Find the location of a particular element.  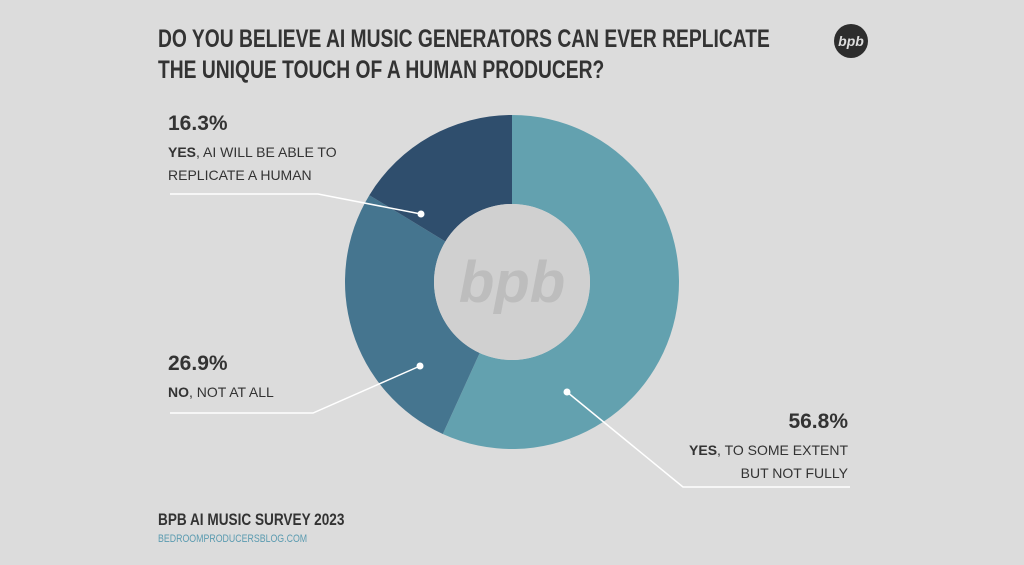

category-label: YES, TO SOME EXTENT BUT NOT FULLY is located at coordinates (768, 461).